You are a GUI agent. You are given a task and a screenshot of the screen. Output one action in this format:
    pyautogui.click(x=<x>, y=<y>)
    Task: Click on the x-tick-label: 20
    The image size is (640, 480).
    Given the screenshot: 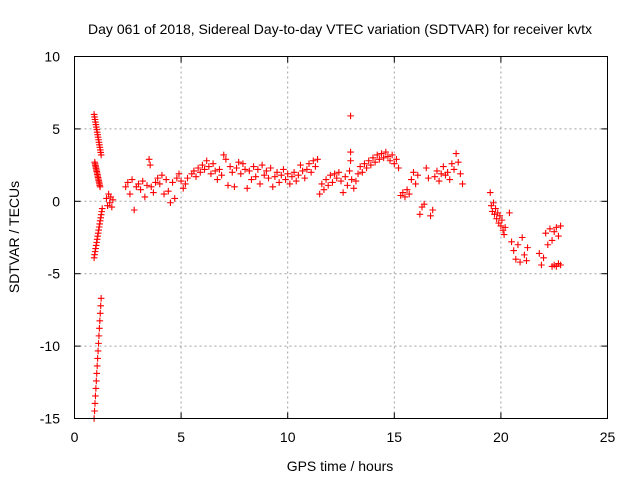 What is the action you would take?
    pyautogui.click(x=501, y=437)
    